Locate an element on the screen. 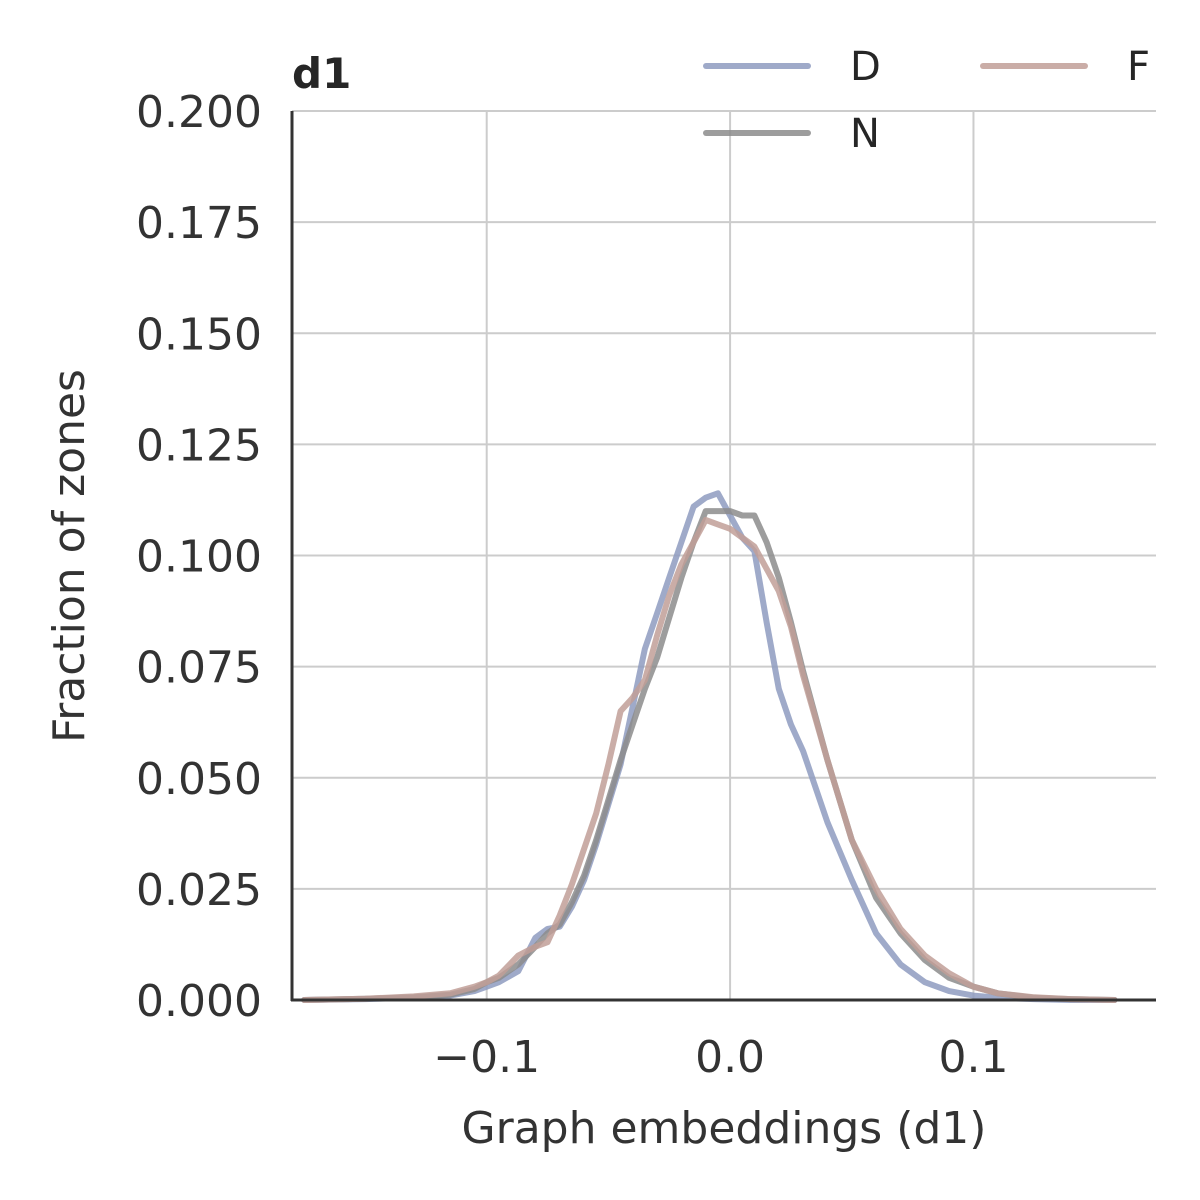 This screenshot has width=1200, height=1200. y-tick-label: 0.000 is located at coordinates (199, 1001).